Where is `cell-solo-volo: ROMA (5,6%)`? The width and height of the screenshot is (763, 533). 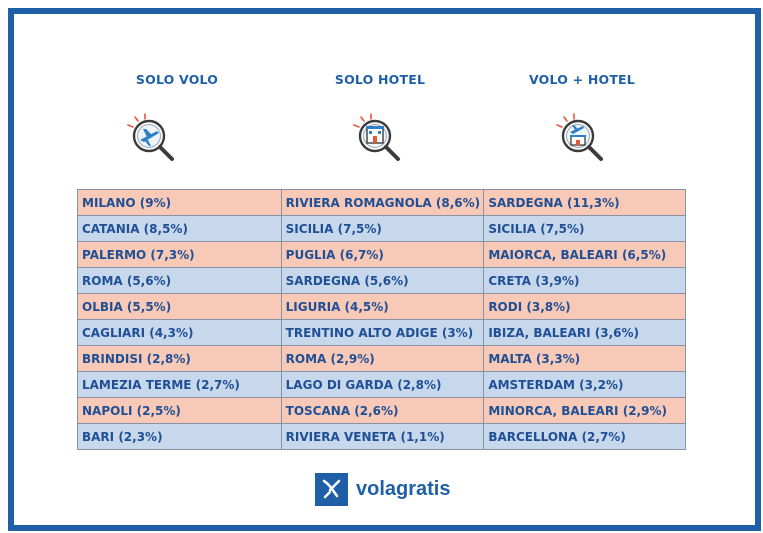 cell-solo-volo: ROMA (5,6%) is located at coordinates (179, 280).